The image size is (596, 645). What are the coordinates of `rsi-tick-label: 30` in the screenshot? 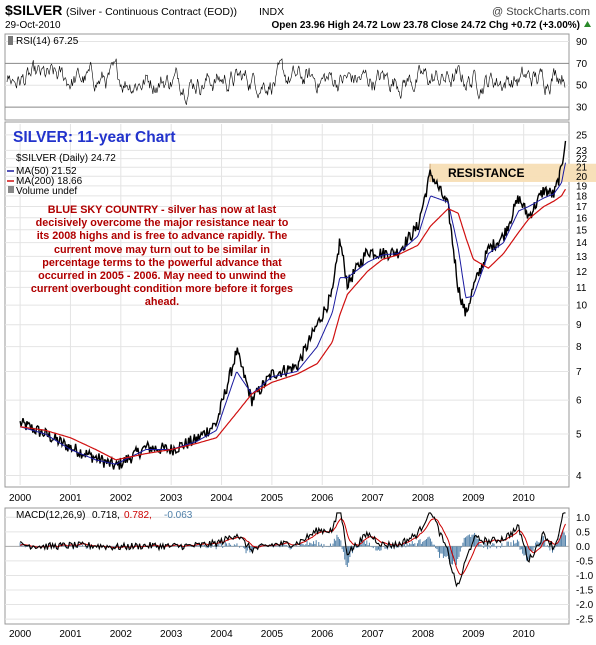 It's located at (582, 108).